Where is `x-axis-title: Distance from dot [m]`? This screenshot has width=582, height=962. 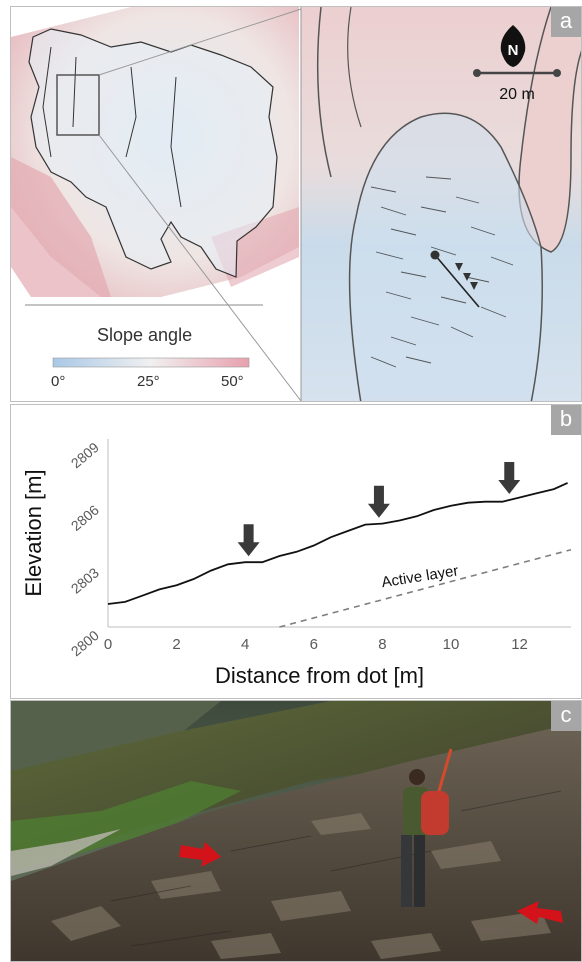
x-axis-title: Distance from dot [m] is located at coordinates (319, 675).